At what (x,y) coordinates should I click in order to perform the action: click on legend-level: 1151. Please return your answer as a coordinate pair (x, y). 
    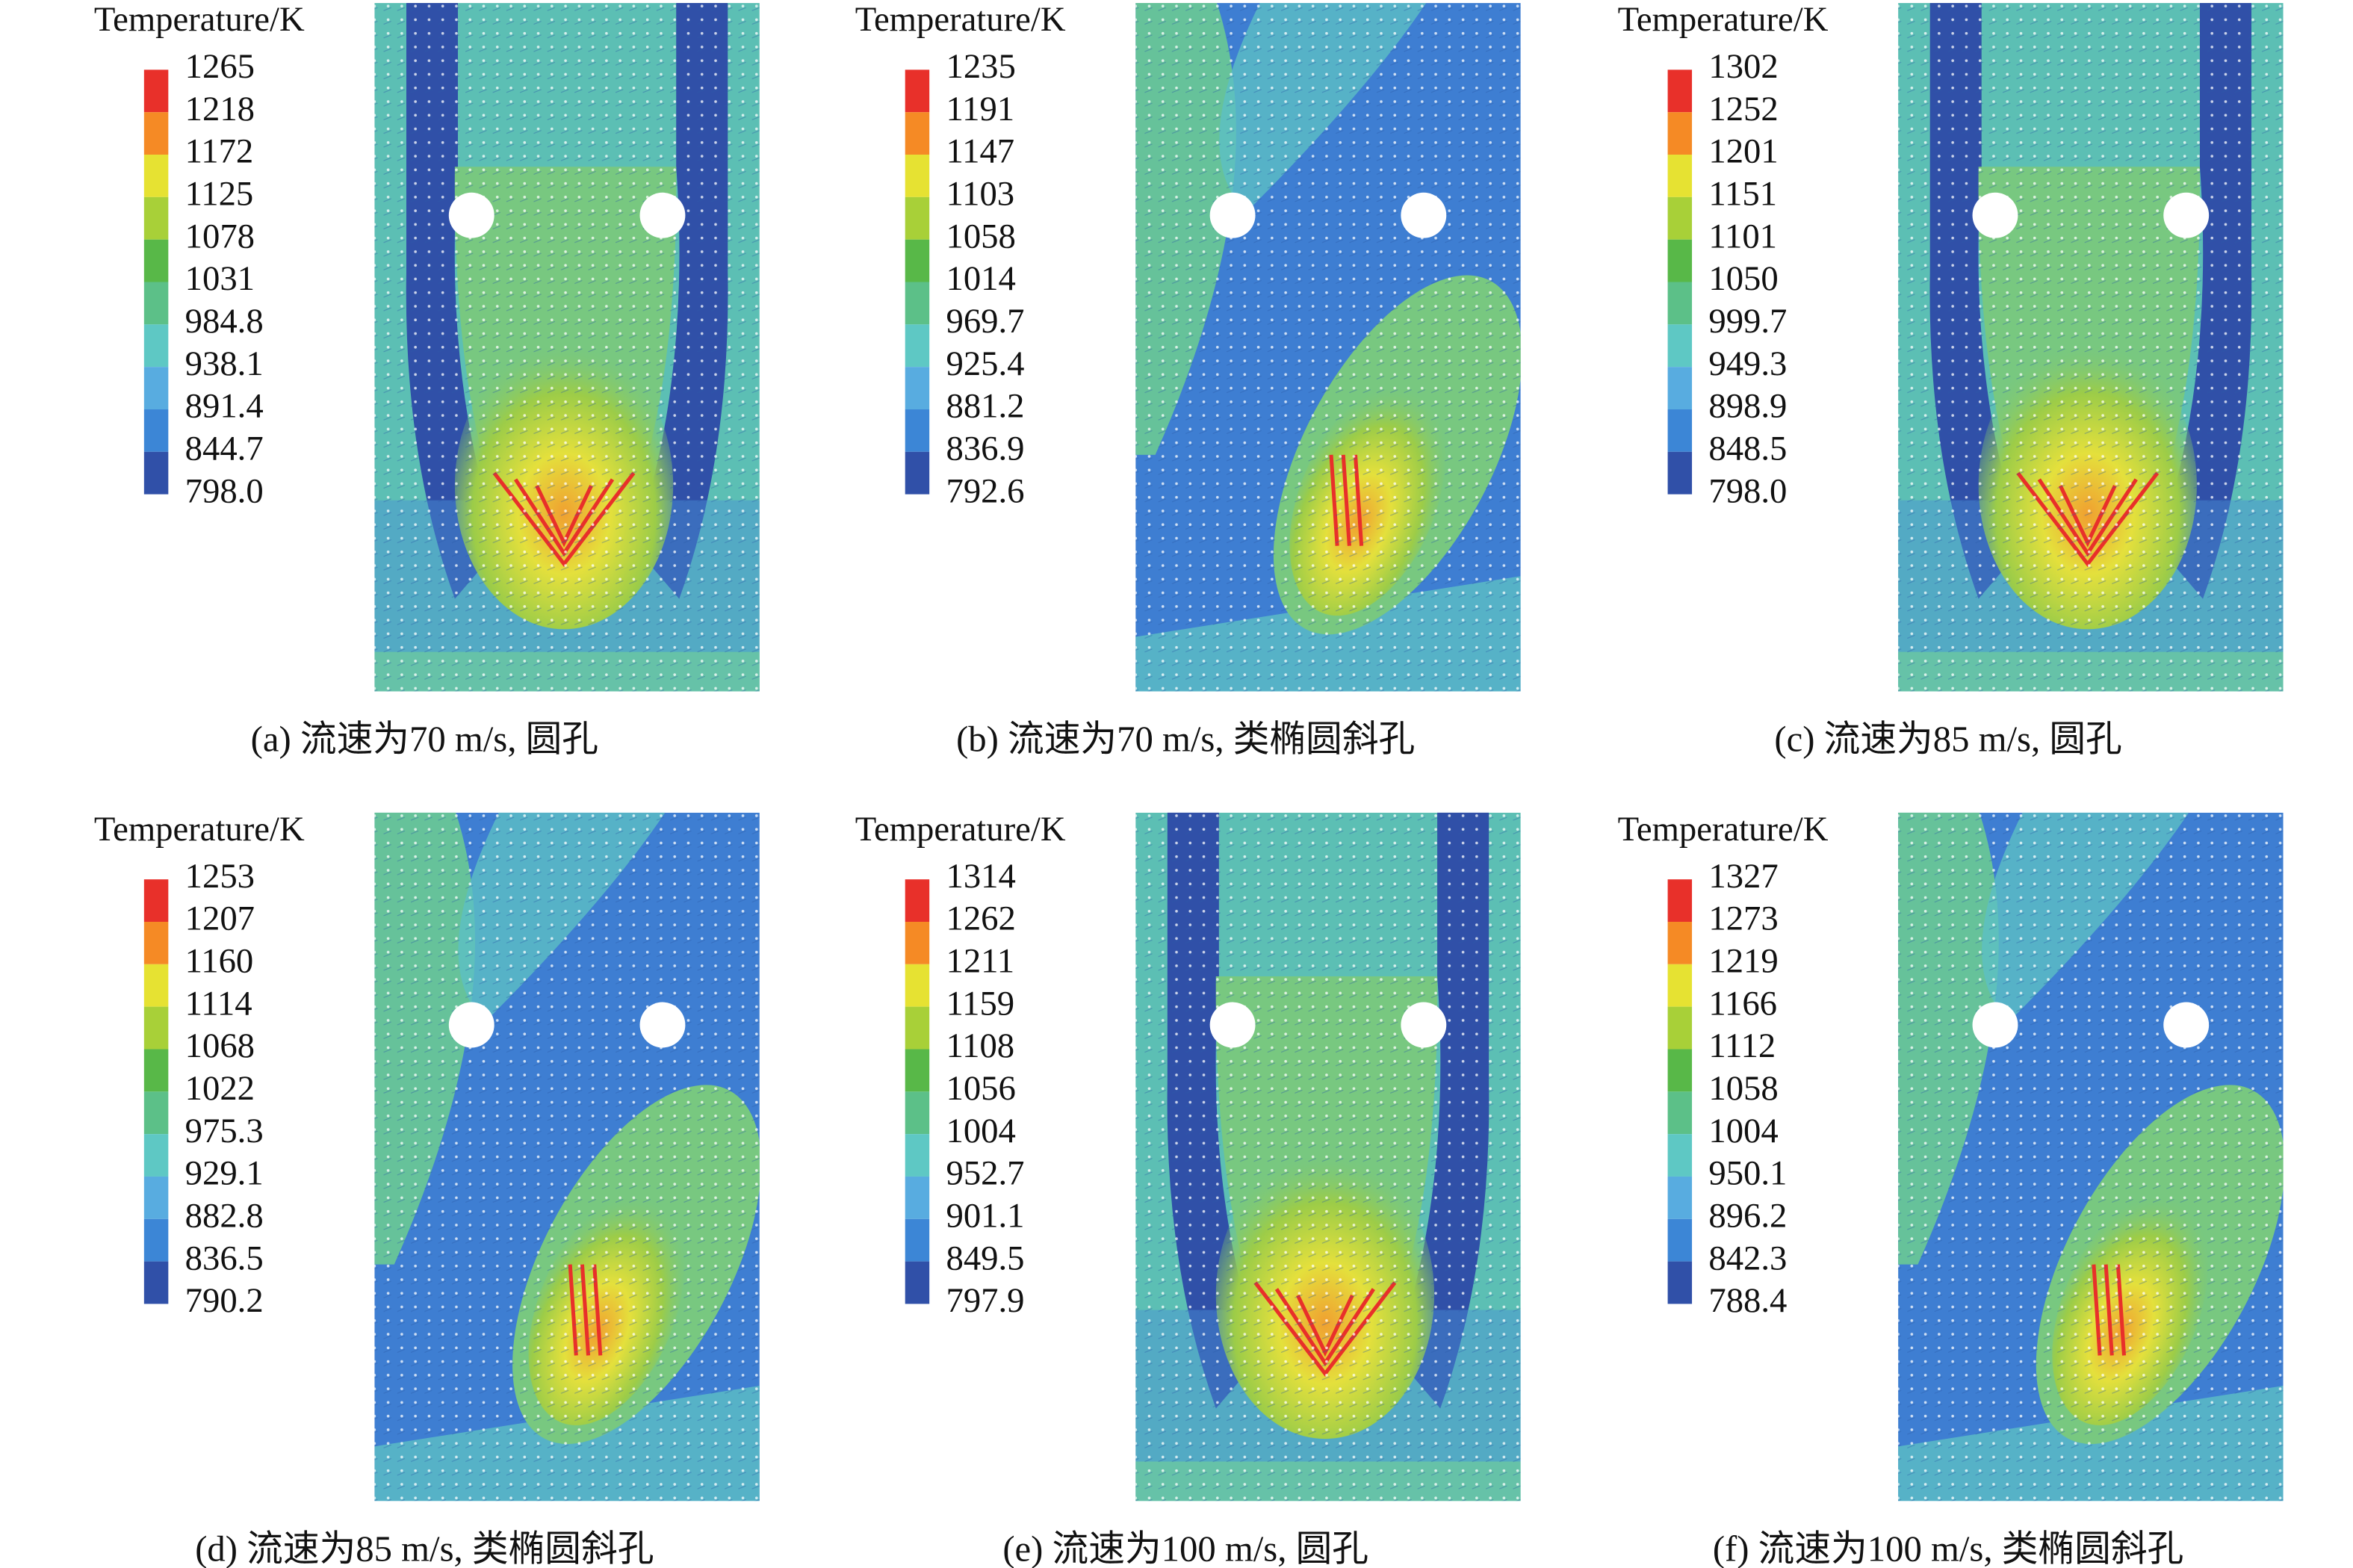
    Looking at the image, I should click on (1742, 195).